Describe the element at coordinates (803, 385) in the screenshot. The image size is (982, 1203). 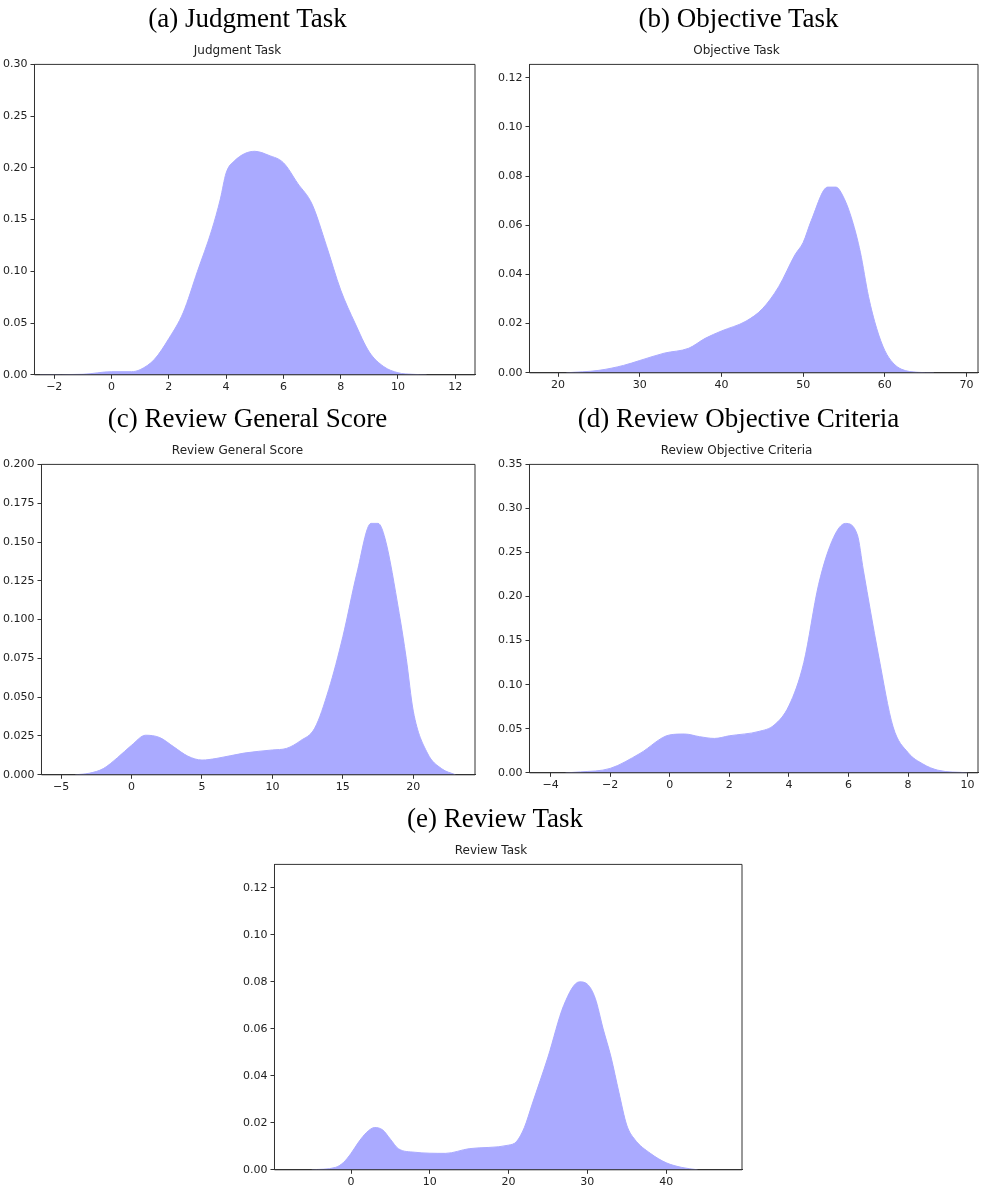
I see `x-tick-label: 50` at that location.